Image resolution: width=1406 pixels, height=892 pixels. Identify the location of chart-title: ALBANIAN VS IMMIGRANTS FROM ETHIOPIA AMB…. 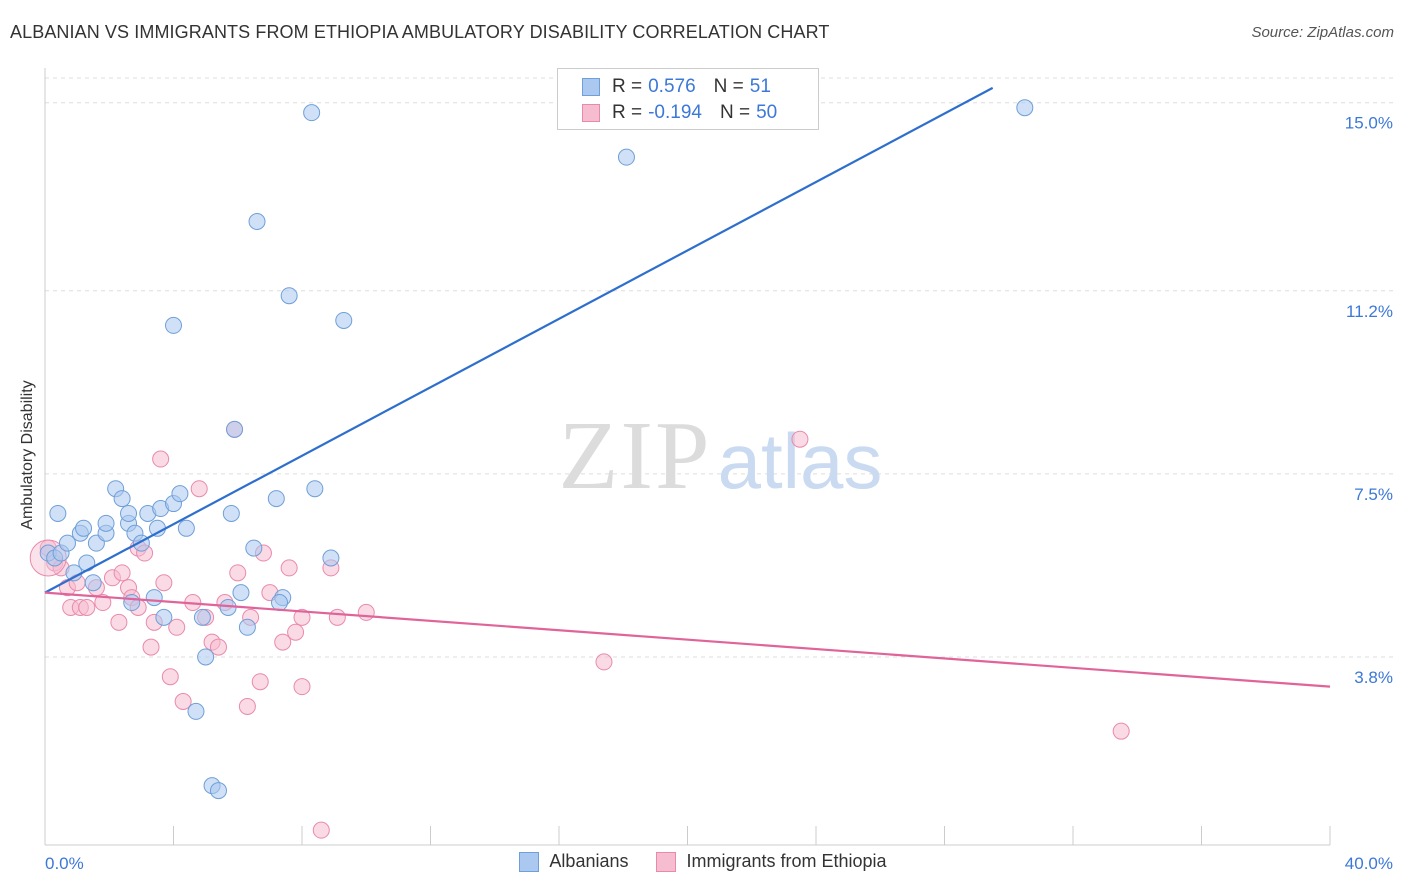
(420, 32).